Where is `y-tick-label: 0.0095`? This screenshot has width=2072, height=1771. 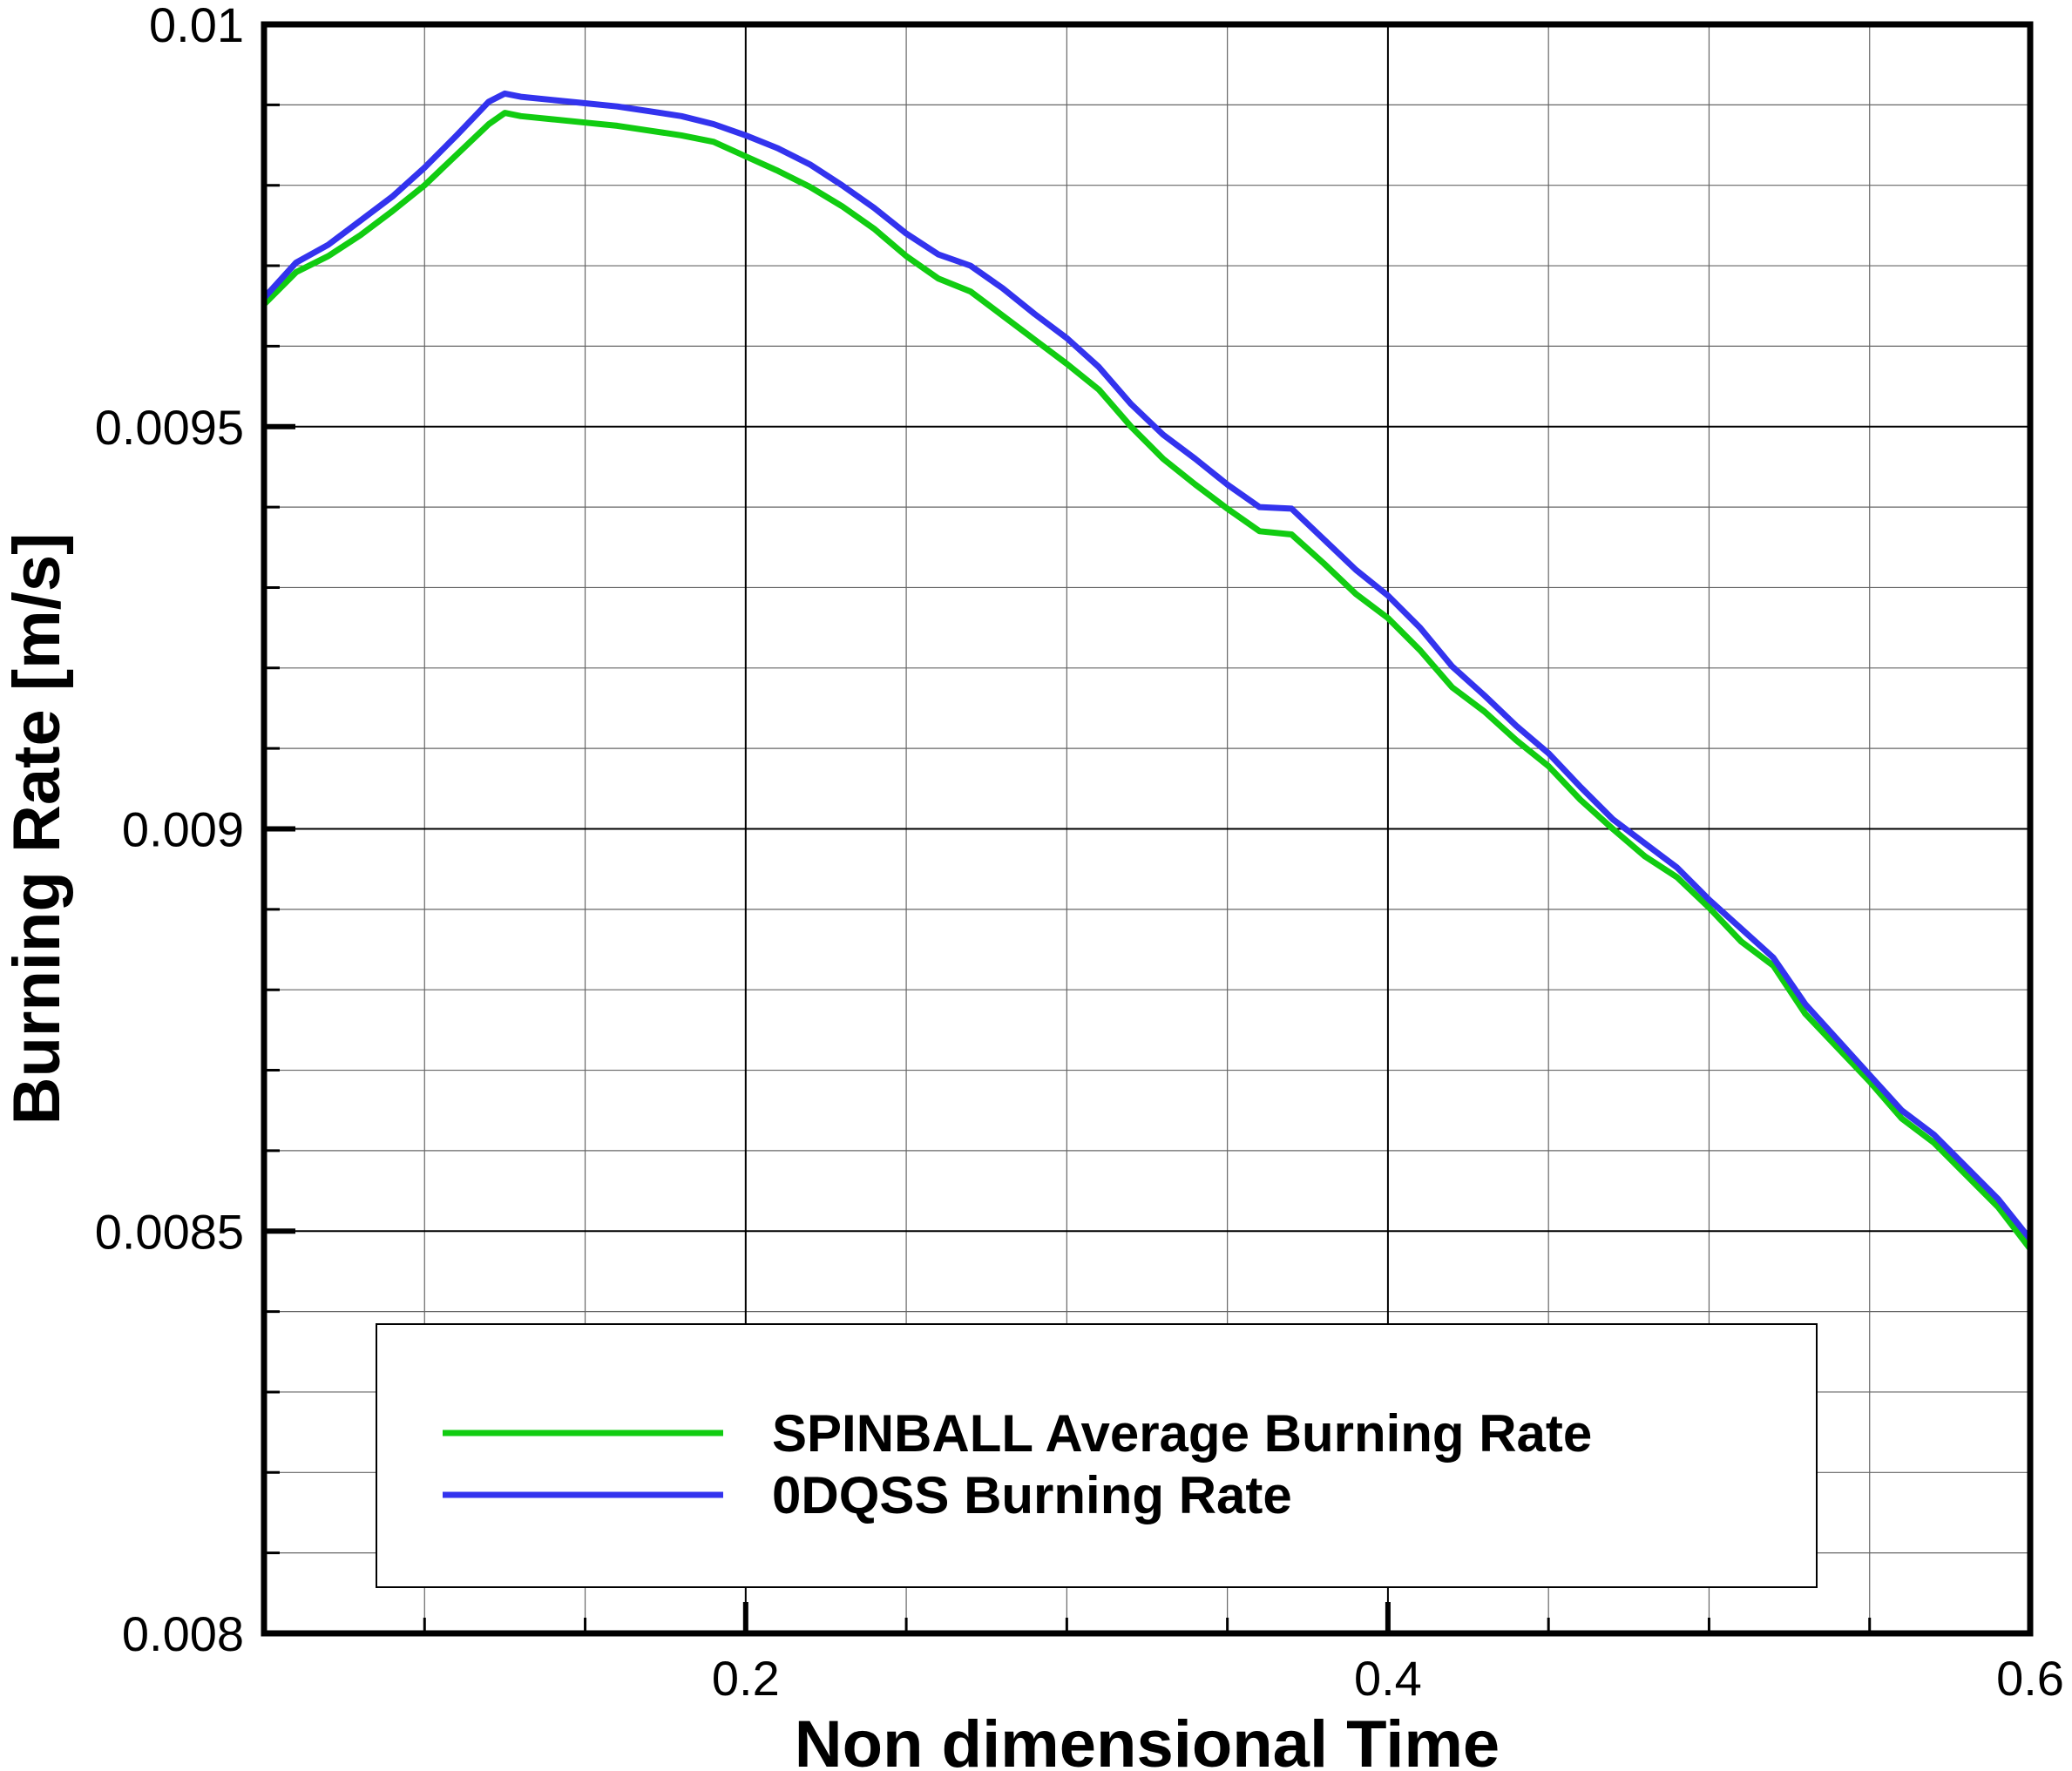
y-tick-label: 0.0095 is located at coordinates (169, 428).